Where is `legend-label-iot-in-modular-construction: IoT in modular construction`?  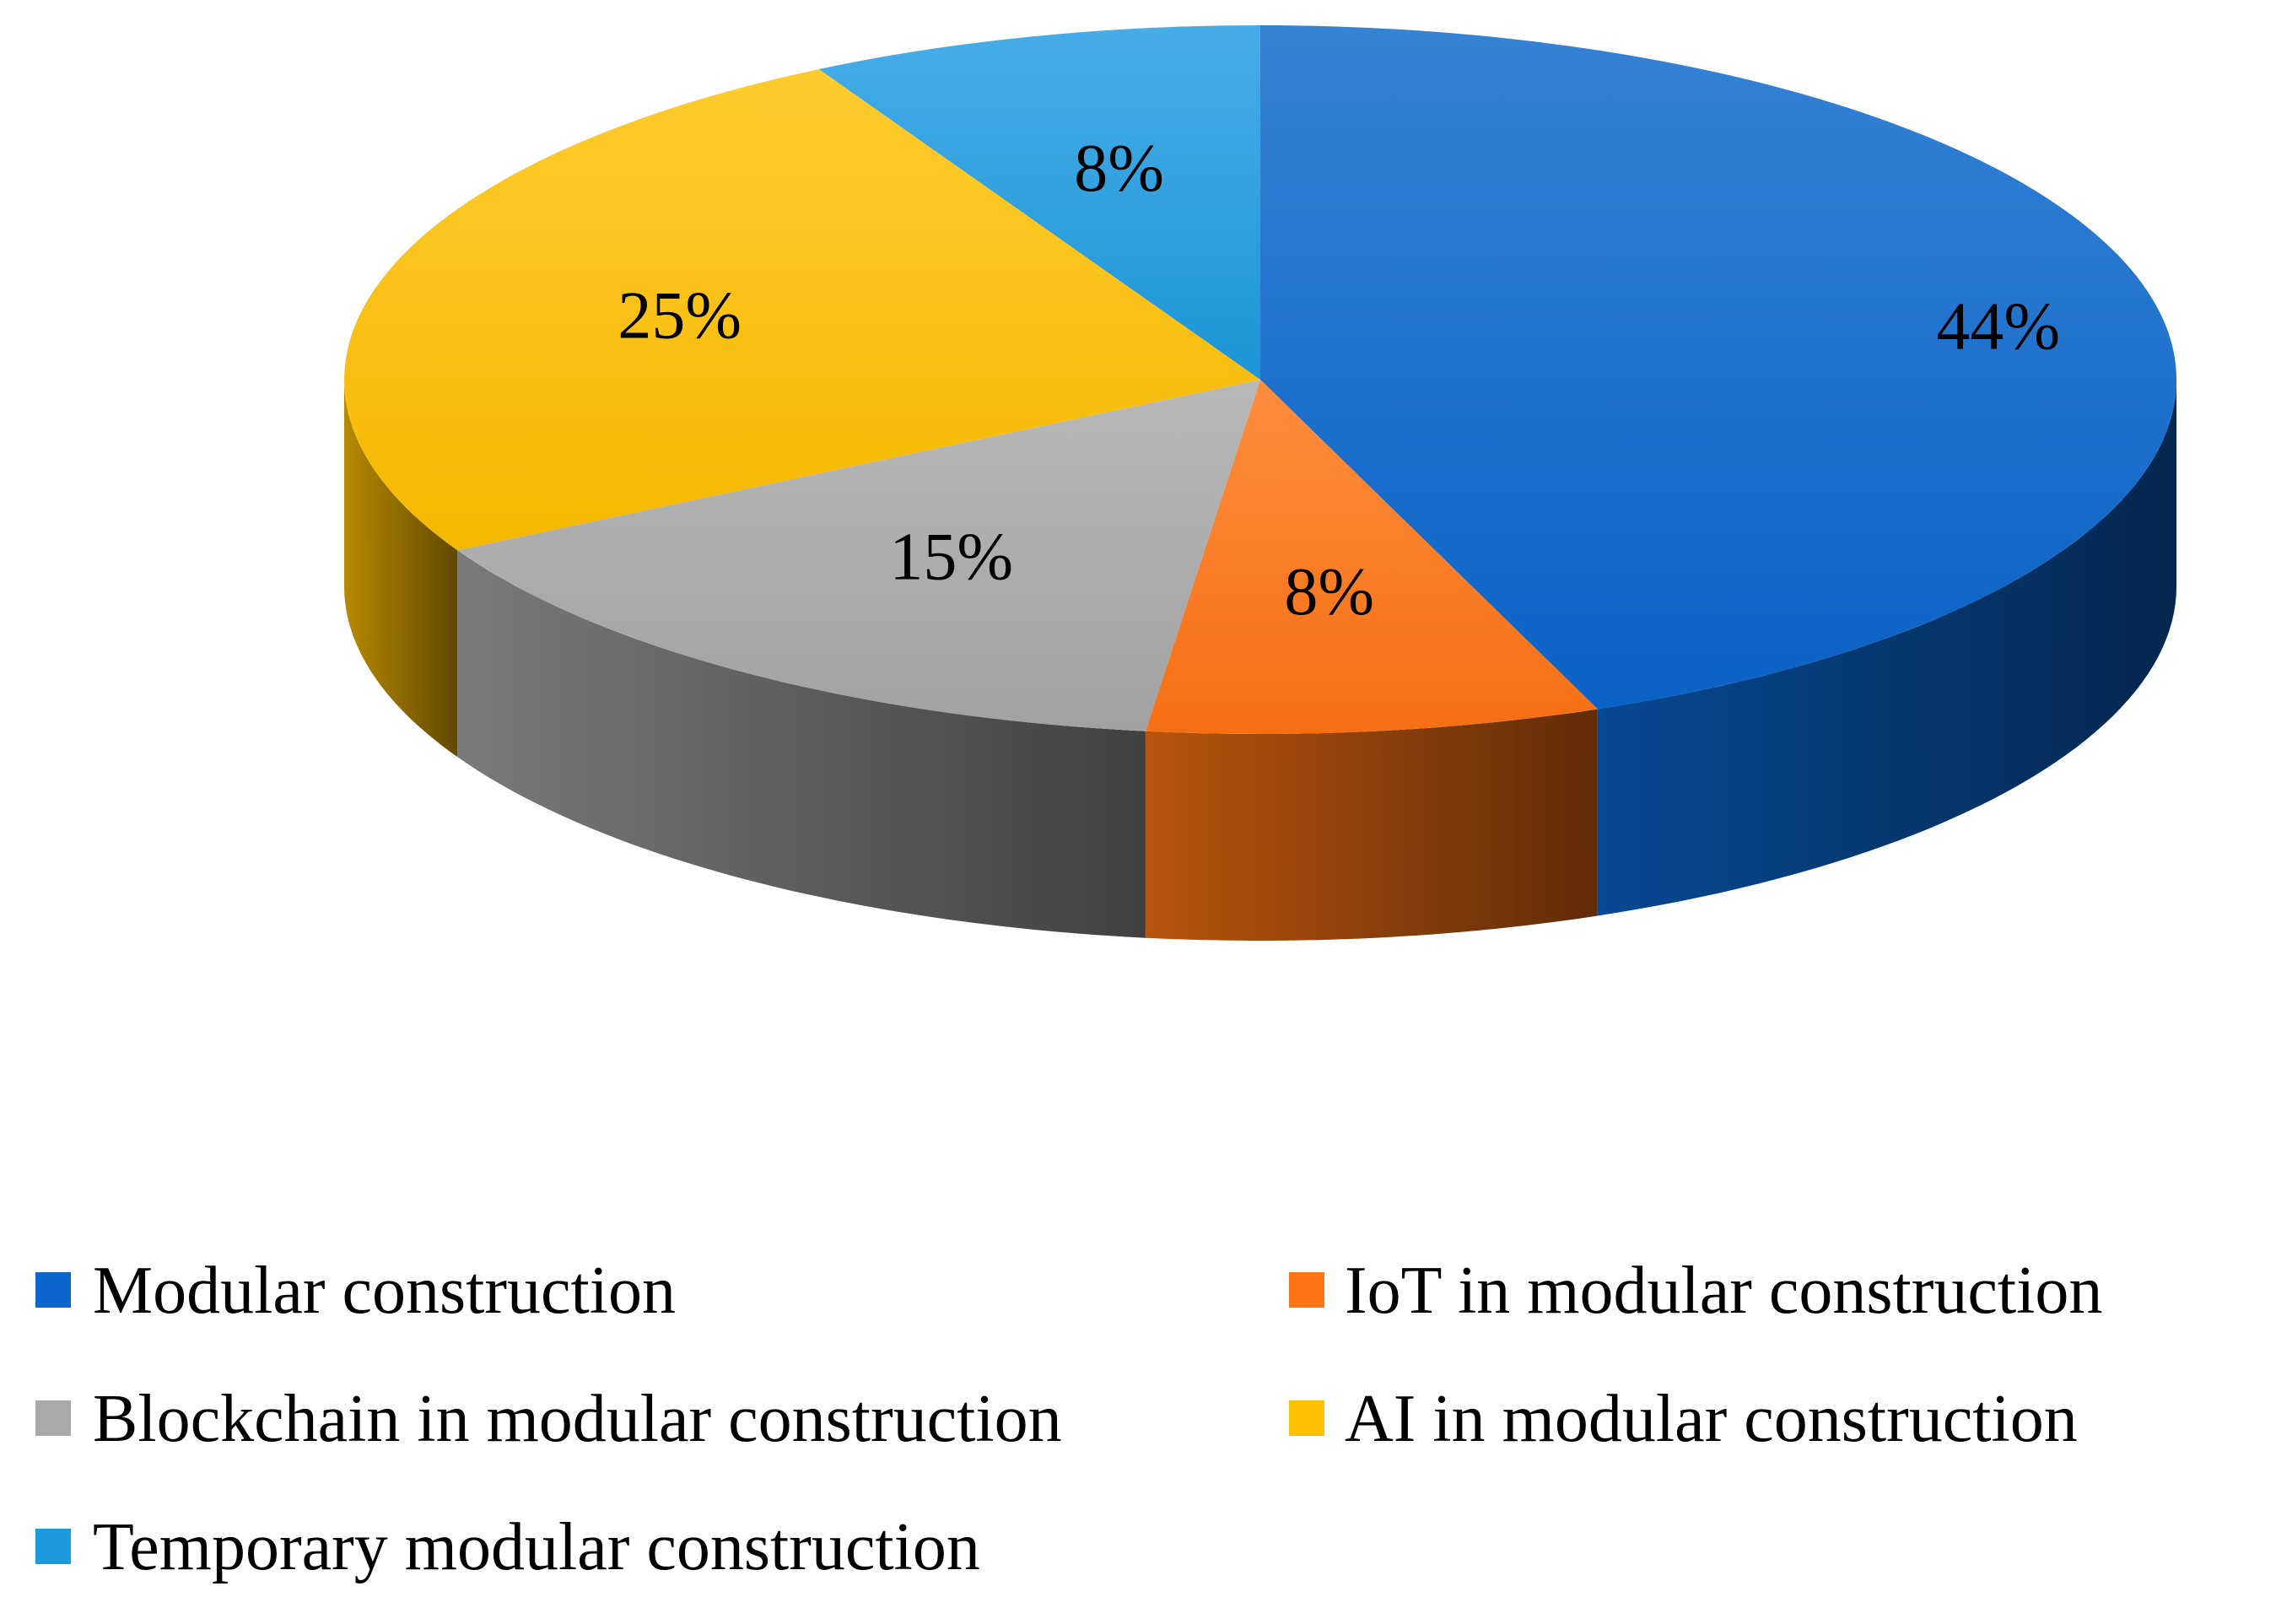
legend-label-iot-in-modular-construction: IoT in modular construction is located at coordinates (1723, 1291).